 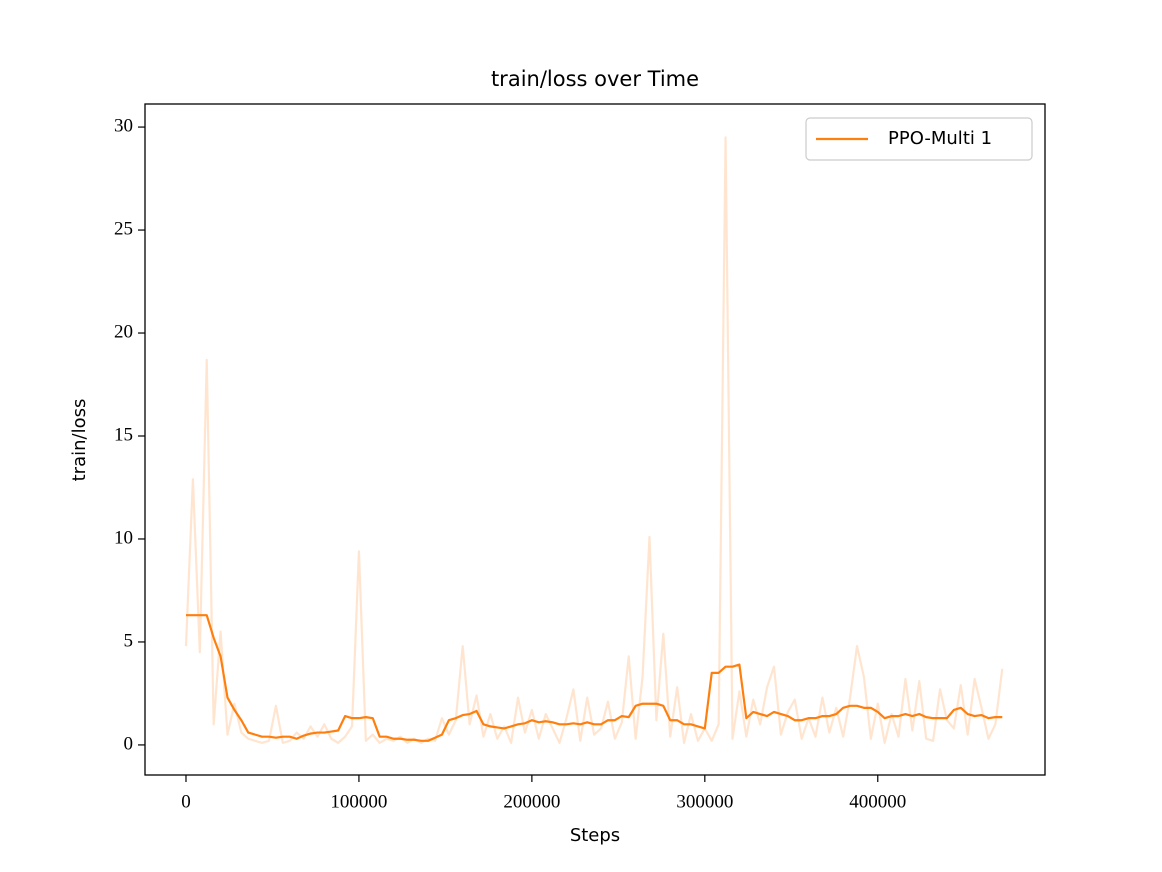 What do you see at coordinates (594, 678) in the screenshot?
I see `series-line` at bounding box center [594, 678].